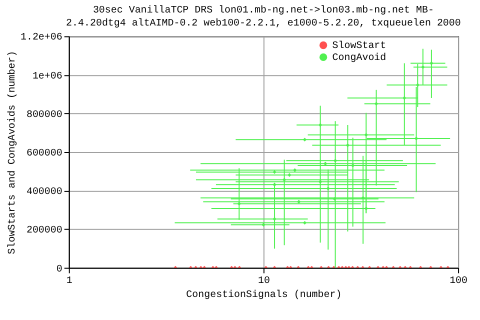 The height and width of the screenshot is (320, 480). Describe the element at coordinates (12, 152) in the screenshot. I see `y-axis-title: SlowStarts and CongAvoids (number)` at that location.